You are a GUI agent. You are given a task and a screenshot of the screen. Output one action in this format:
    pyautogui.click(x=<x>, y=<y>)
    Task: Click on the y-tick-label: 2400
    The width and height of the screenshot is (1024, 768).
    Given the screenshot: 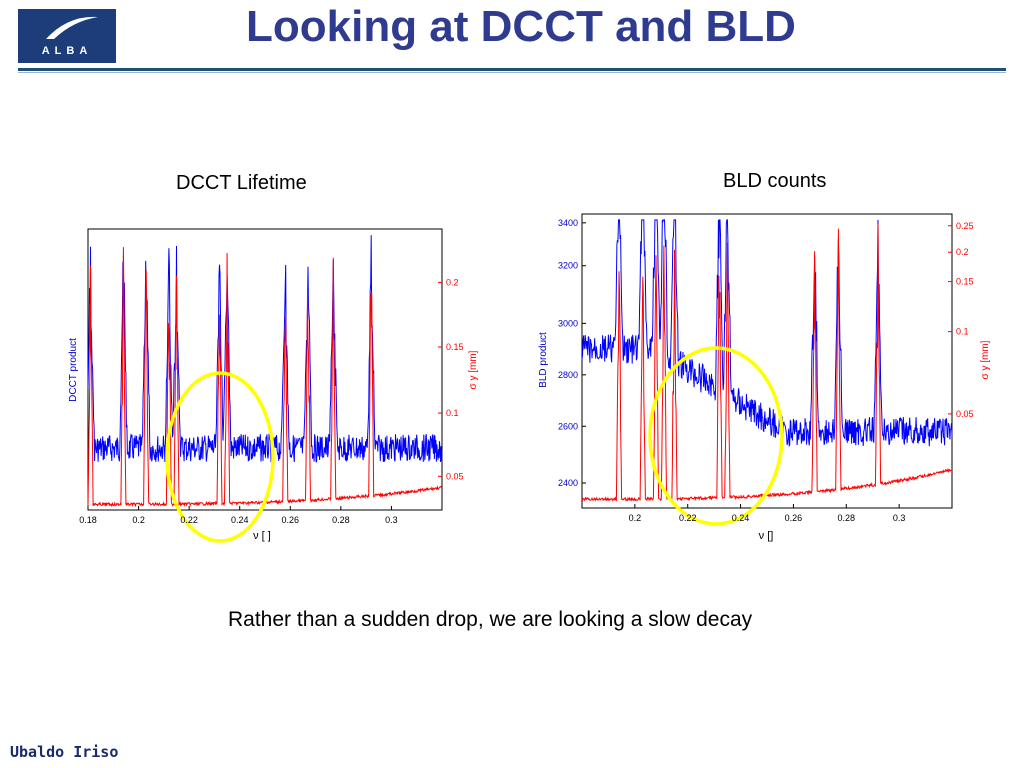 What is the action you would take?
    pyautogui.click(x=568, y=483)
    